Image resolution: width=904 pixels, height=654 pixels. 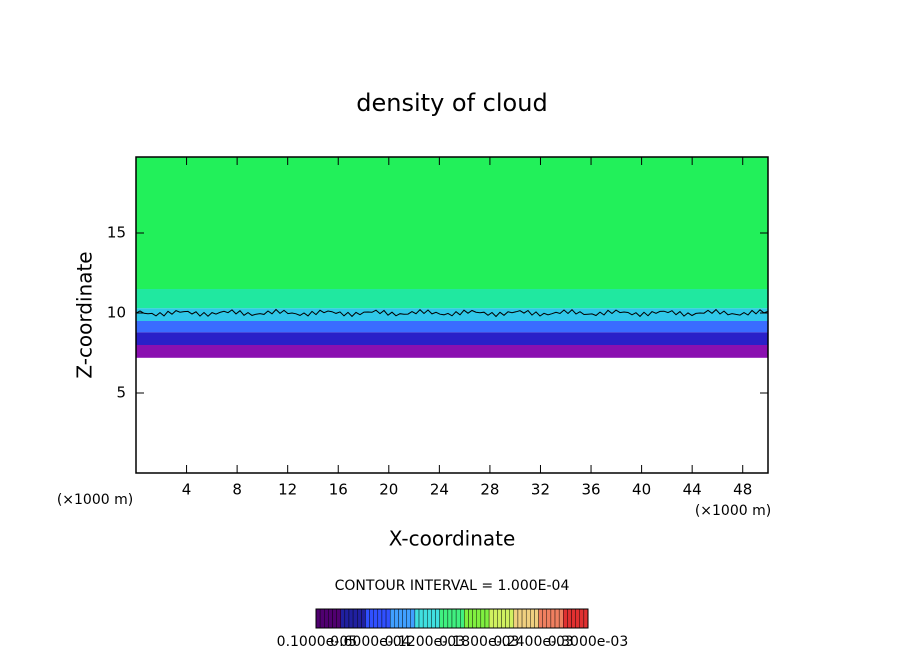 What do you see at coordinates (588, 642) in the screenshot?
I see `colorbar-tick-label: 0.3000e-03` at bounding box center [588, 642].